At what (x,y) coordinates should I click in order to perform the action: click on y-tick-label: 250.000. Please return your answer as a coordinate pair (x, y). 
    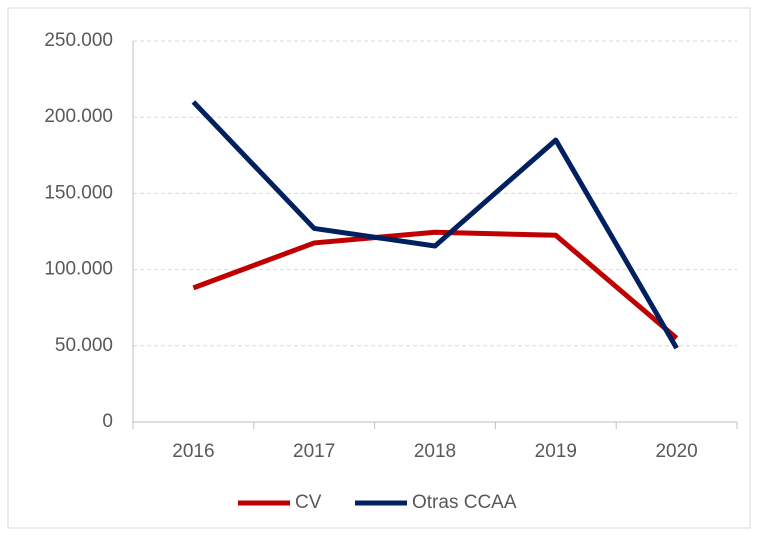
    Looking at the image, I should click on (78, 40).